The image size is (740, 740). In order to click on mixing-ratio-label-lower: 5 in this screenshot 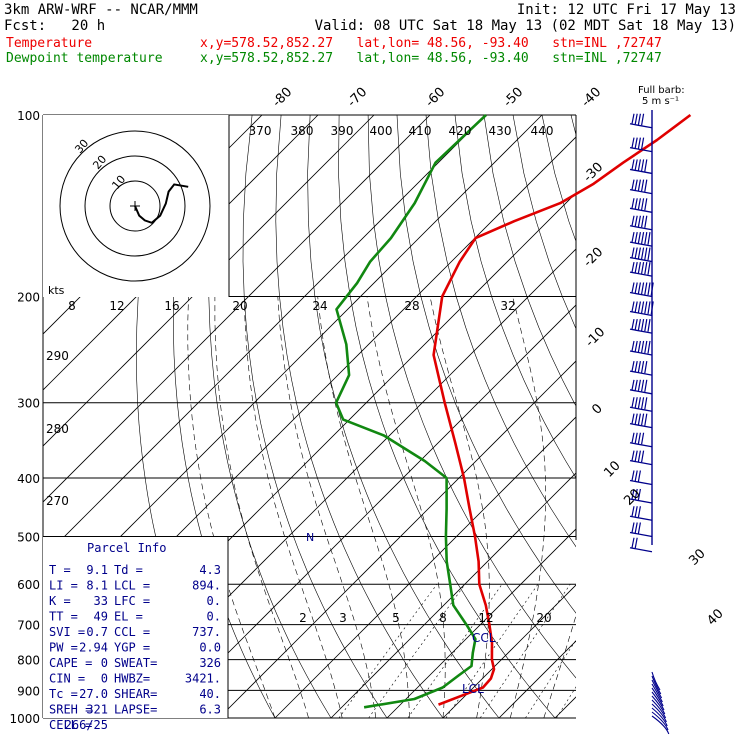, I will do `click(396, 618)`.